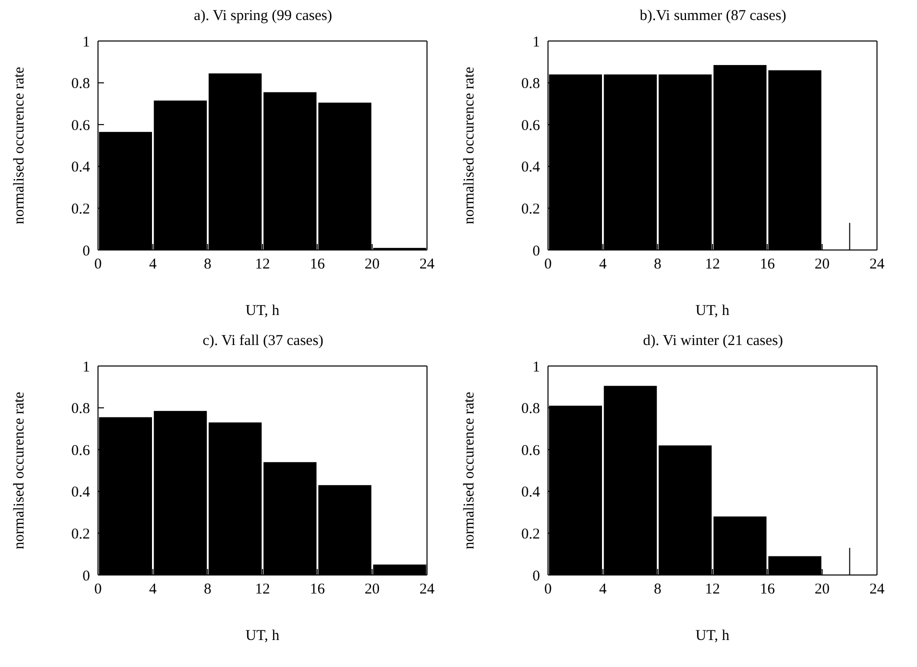 Image resolution: width=917 pixels, height=667 pixels. I want to click on chart-title: a). Vi spring (99 cases), so click(263, 17).